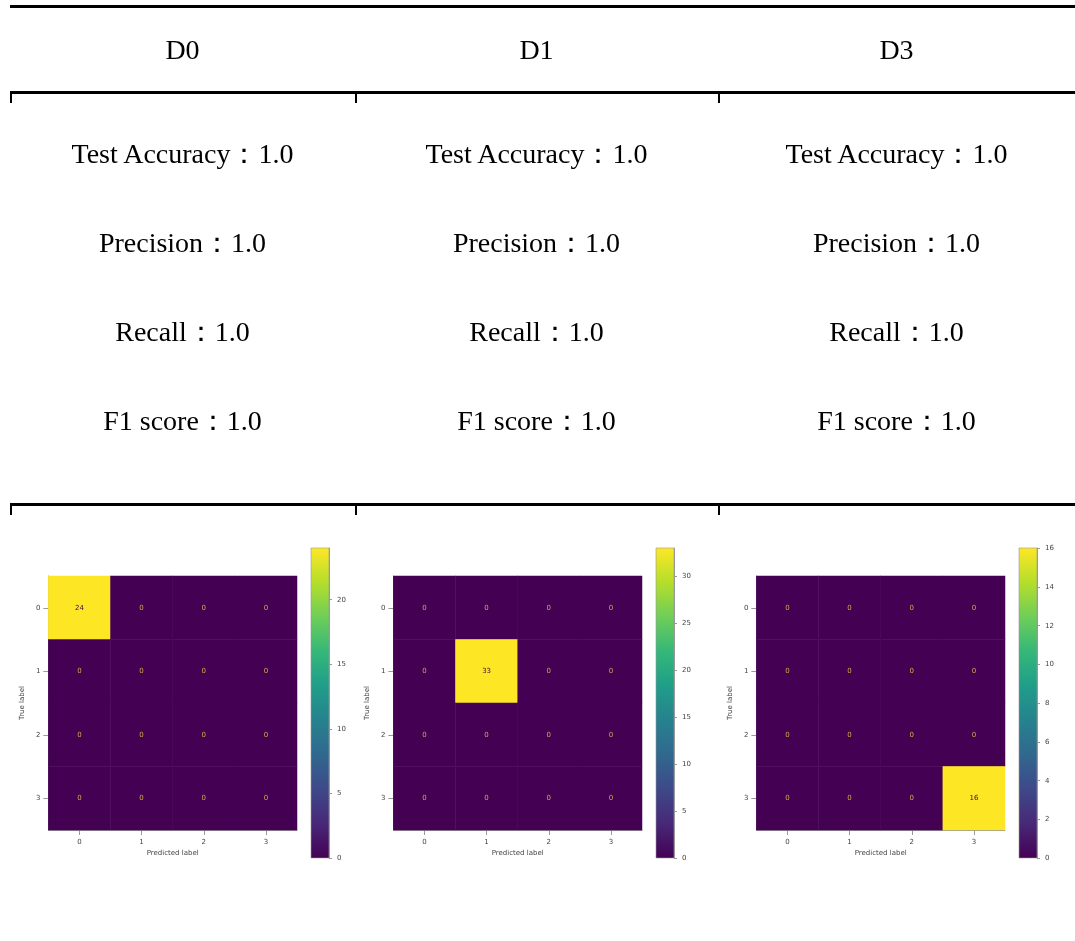 The height and width of the screenshot is (941, 1075). Describe the element at coordinates (182, 49) in the screenshot. I see `text: D0` at that location.